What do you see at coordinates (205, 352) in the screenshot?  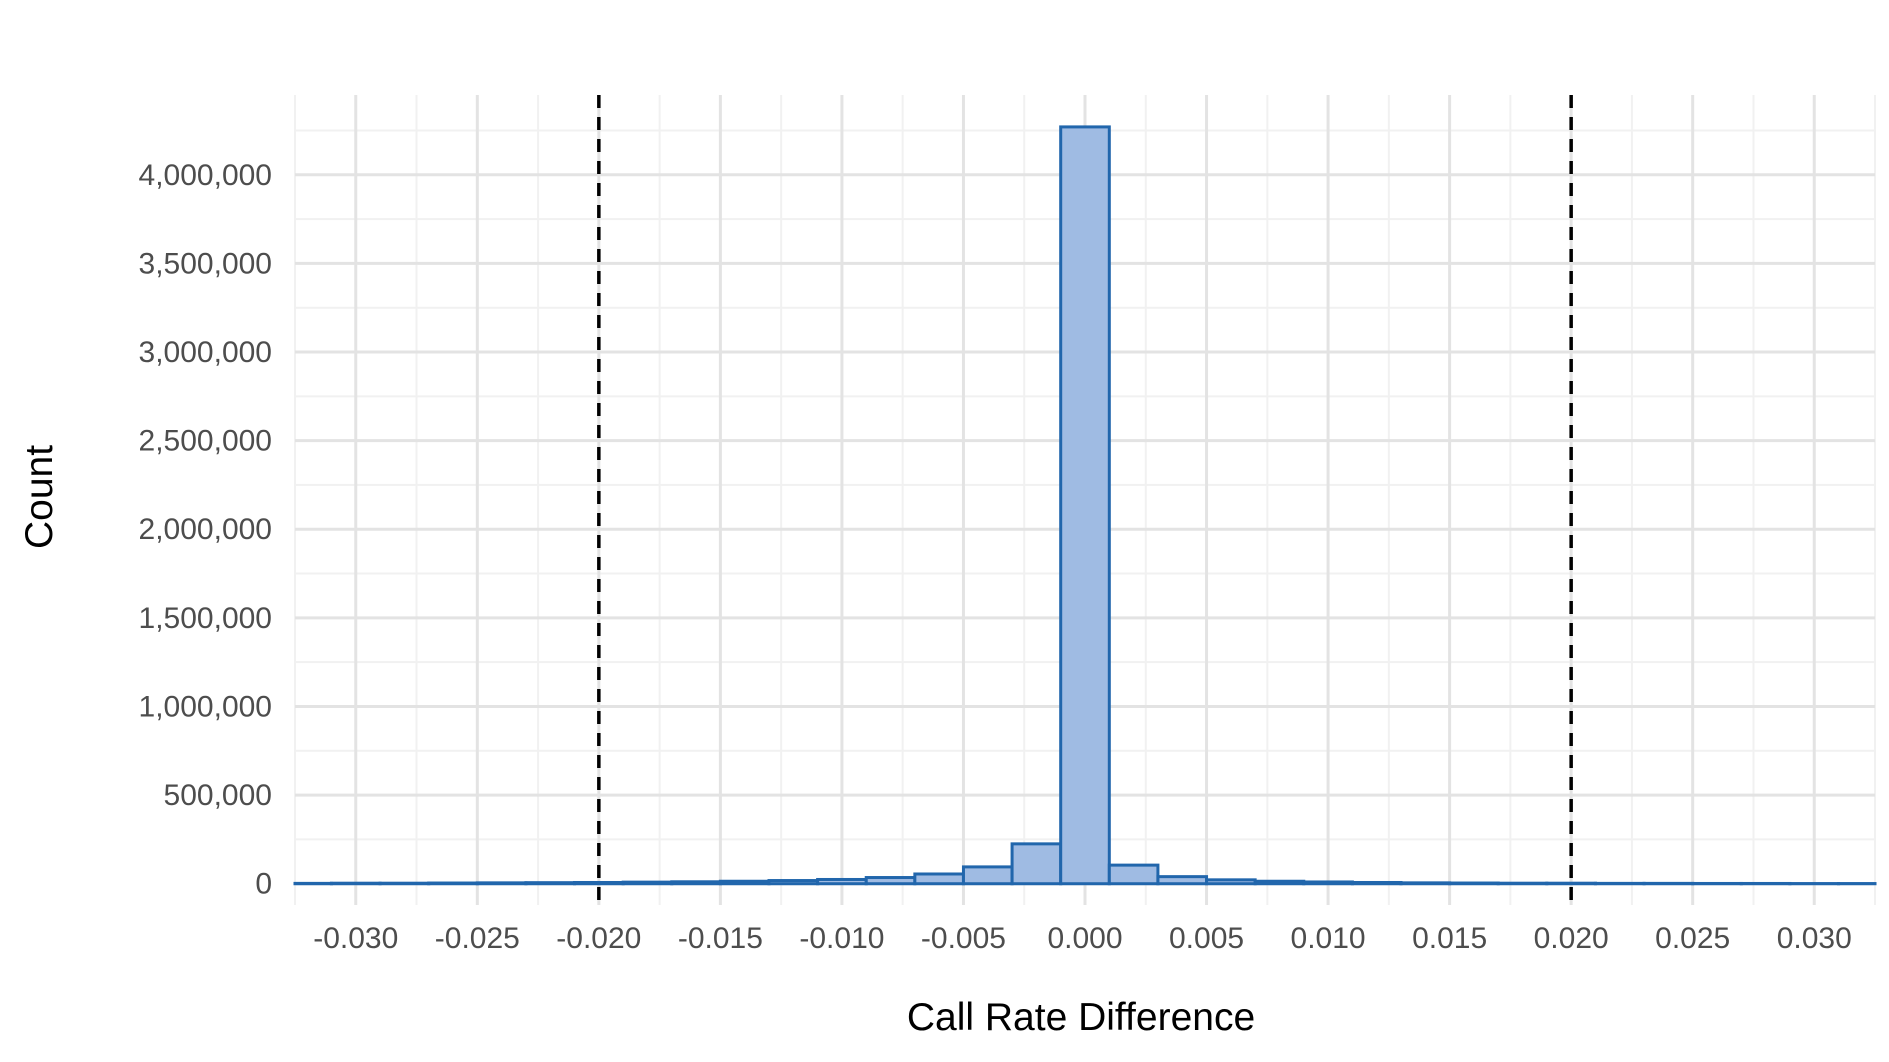 I see `y-tick-label: 3,000,000` at bounding box center [205, 352].